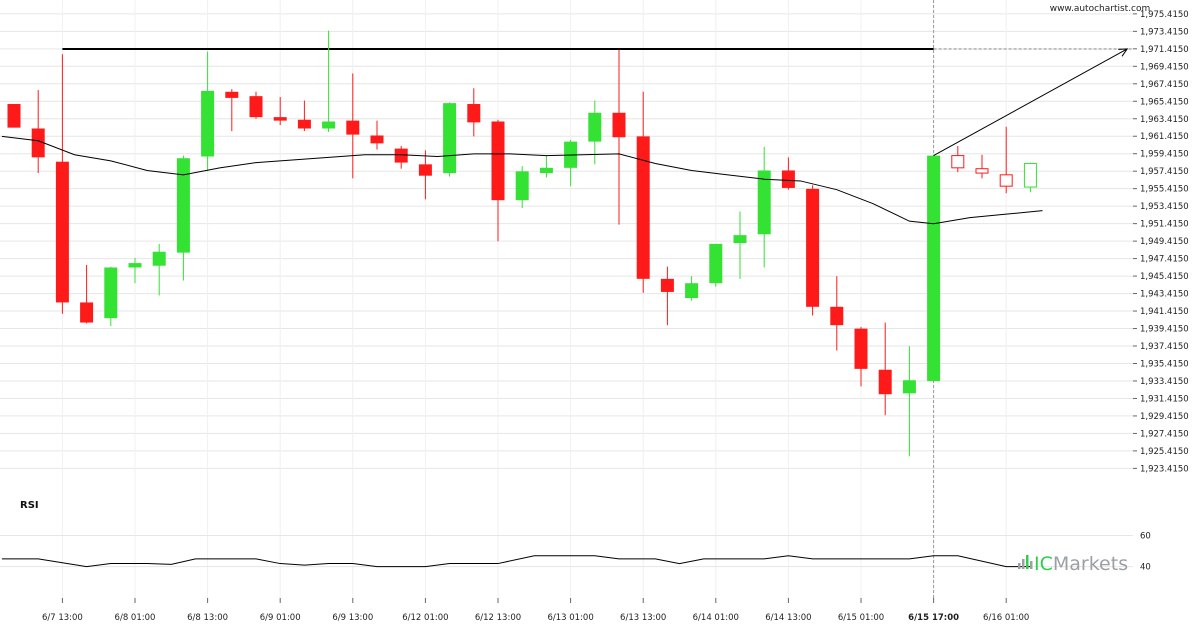 The width and height of the screenshot is (1200, 630). I want to click on time-tick-label: 6/14 01:00, so click(716, 618).